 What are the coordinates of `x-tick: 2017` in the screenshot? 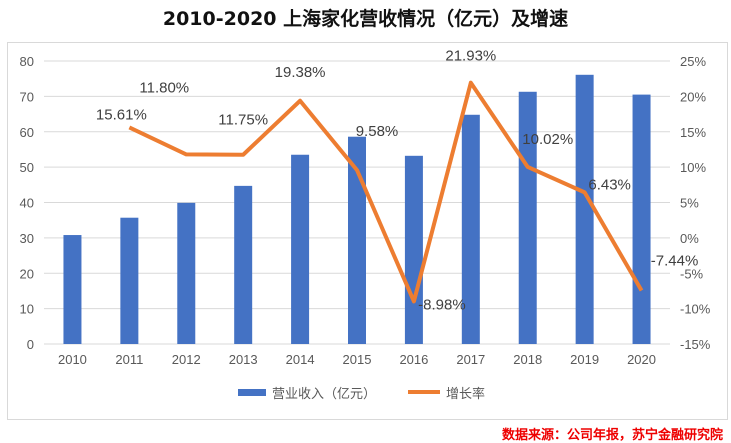 It's located at (470, 359).